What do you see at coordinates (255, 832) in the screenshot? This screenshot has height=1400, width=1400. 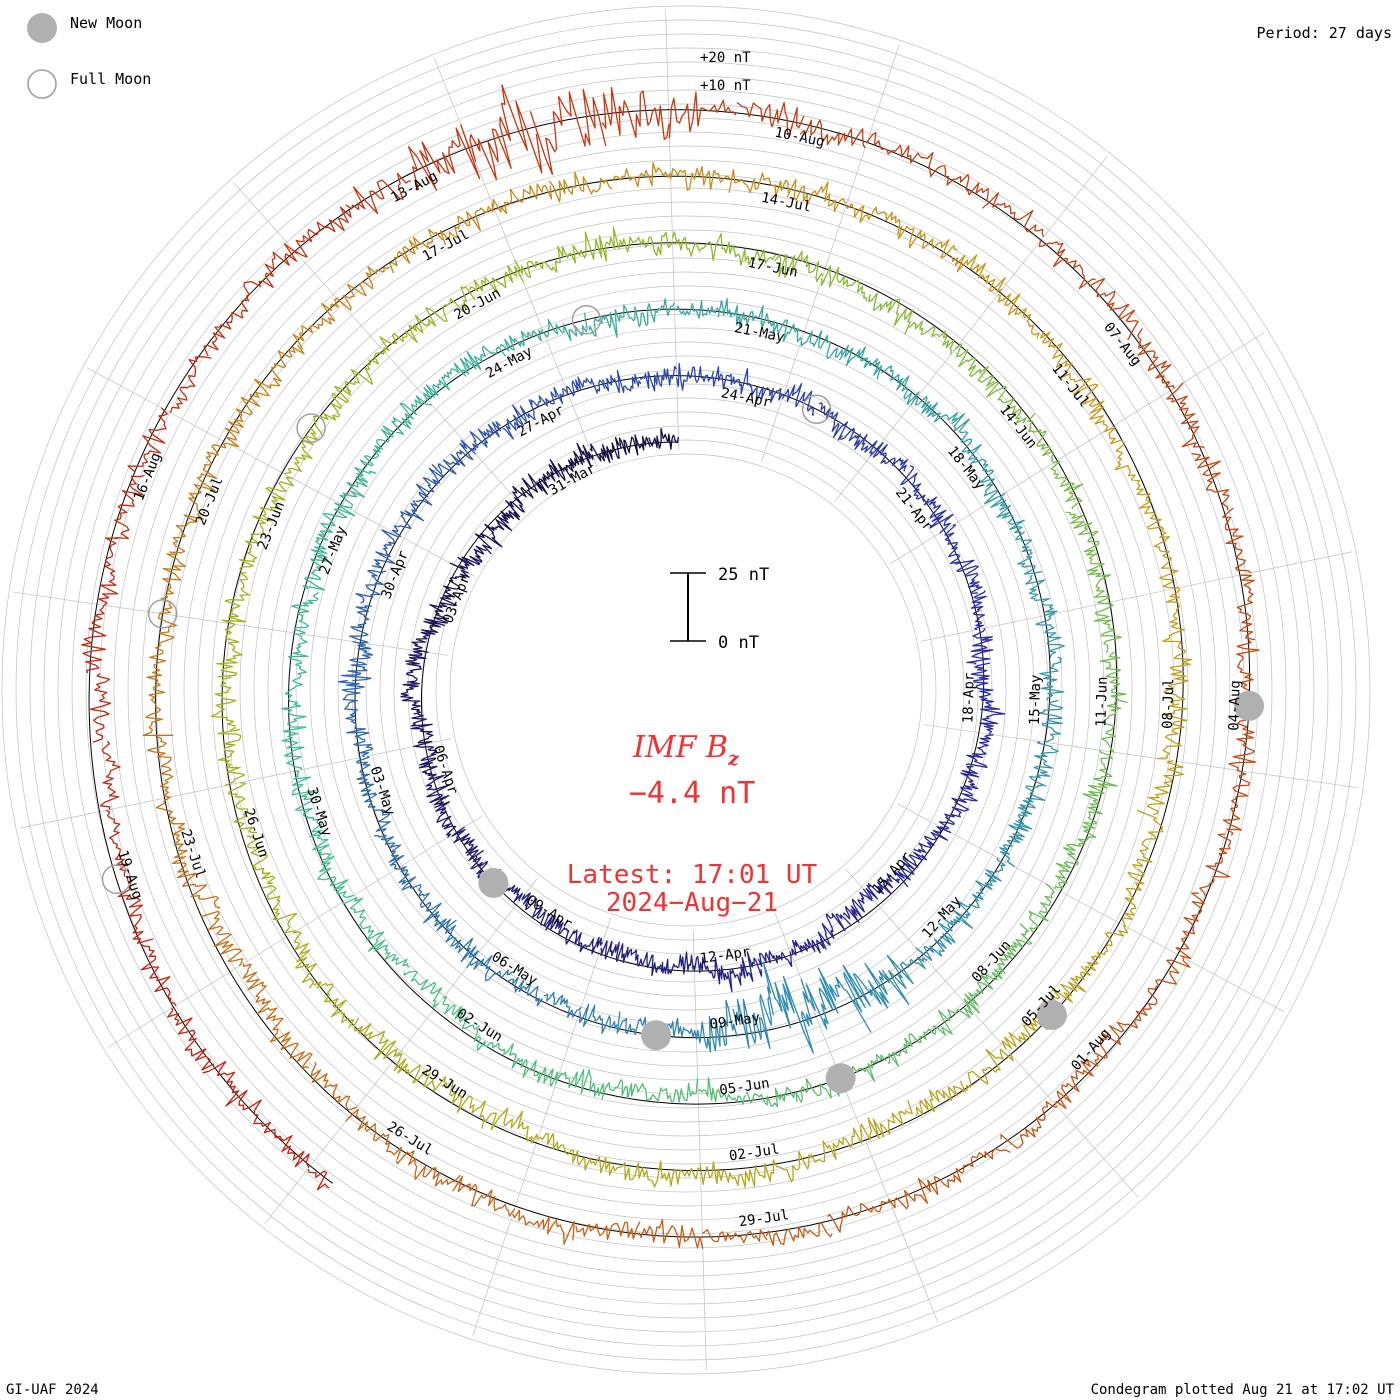 I see `date-tick-label: 26-Jun` at bounding box center [255, 832].